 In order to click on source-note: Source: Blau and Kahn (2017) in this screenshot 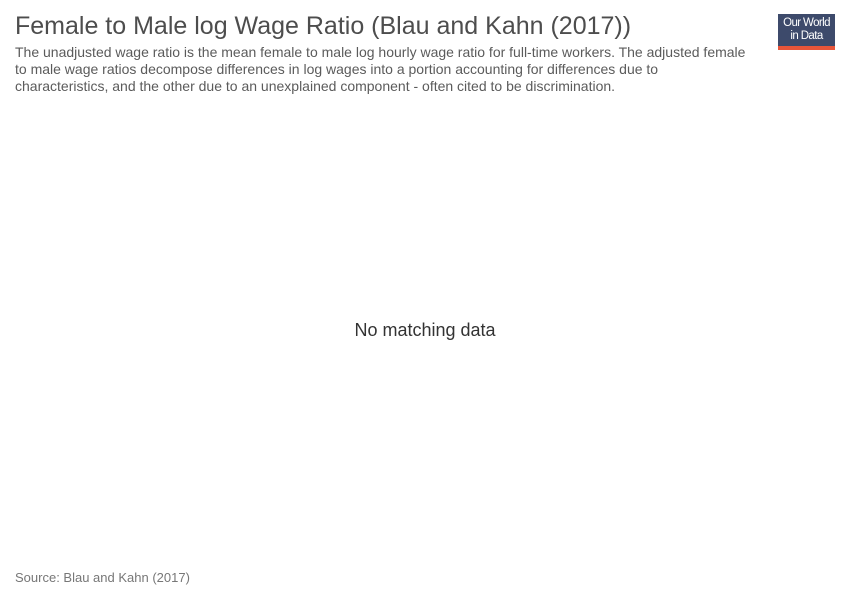, I will do `click(102, 577)`.